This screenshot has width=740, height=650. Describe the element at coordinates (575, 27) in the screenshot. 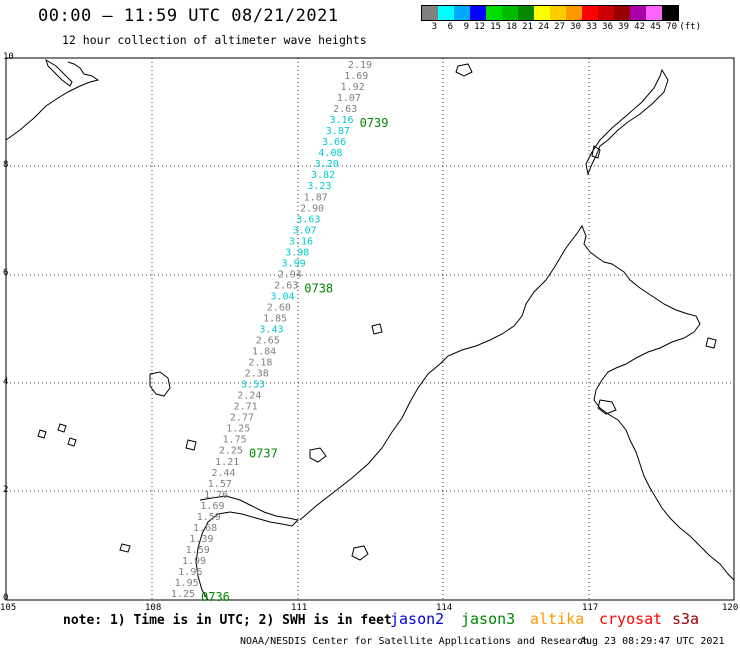

I see `colorbar-label: 30` at that location.